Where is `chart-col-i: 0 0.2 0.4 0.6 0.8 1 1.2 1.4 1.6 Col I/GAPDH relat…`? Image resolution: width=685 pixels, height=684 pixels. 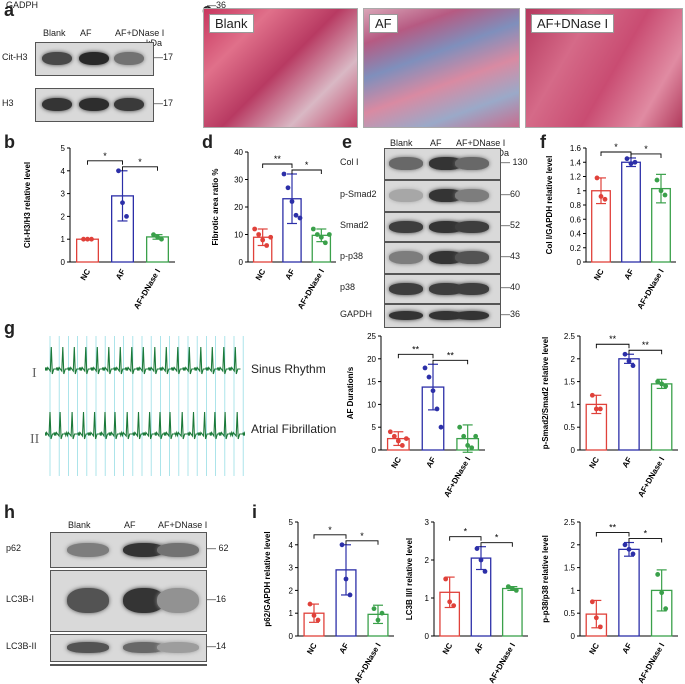
chart-col-i: 0 0.2 0.4 0.6 0.8 1 1.2 1.4 1.6 Col I/GAPDH relat… is located at coordinates (610, 226).